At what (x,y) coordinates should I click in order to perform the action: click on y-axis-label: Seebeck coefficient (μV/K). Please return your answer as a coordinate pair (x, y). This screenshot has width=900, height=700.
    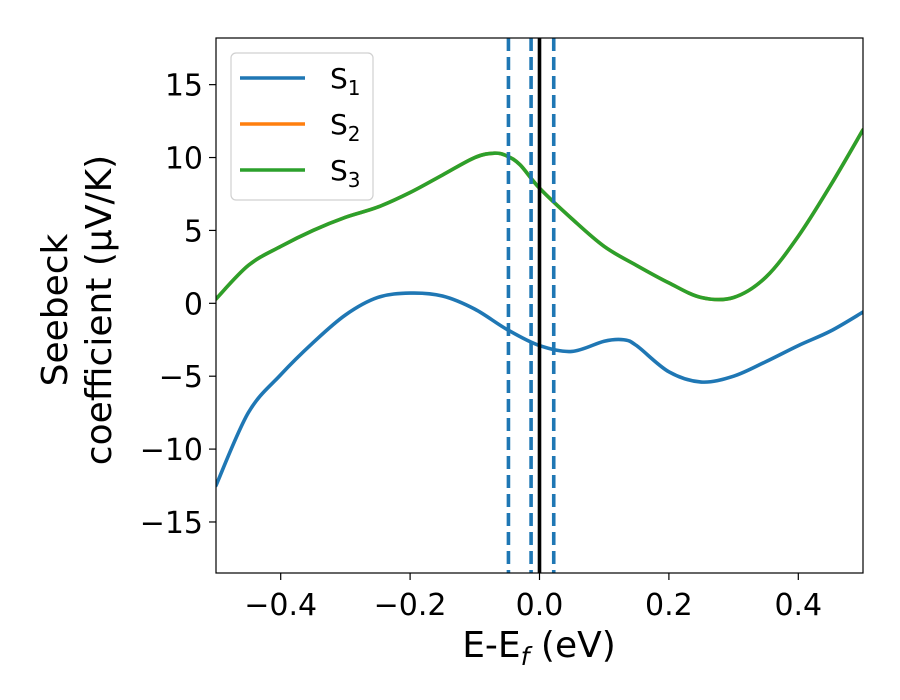
    Looking at the image, I should click on (77, 310).